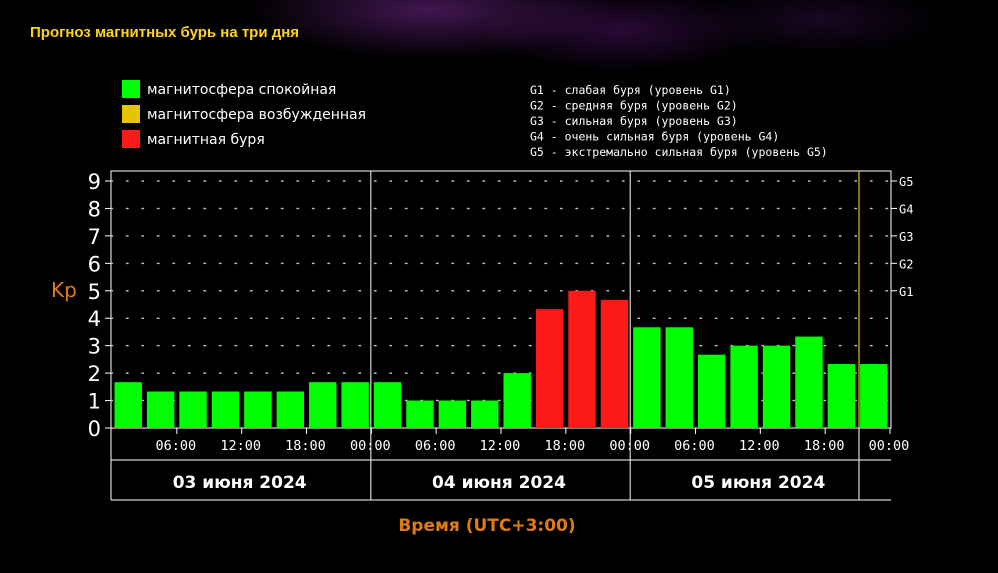  What do you see at coordinates (94, 402) in the screenshot?
I see `y-tick-label: 1` at bounding box center [94, 402].